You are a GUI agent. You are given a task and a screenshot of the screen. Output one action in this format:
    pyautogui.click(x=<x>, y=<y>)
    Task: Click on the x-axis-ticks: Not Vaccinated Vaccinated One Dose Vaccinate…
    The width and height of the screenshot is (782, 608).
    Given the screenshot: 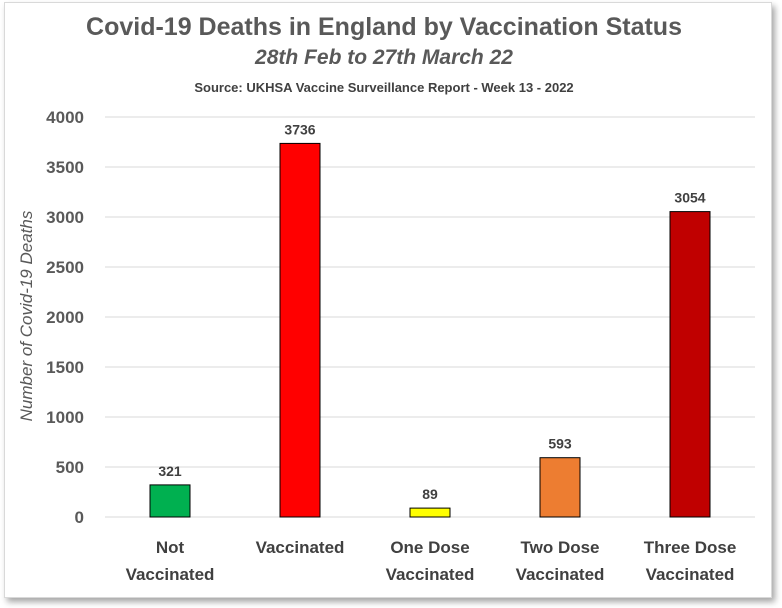 What is the action you would take?
    pyautogui.click(x=431, y=561)
    